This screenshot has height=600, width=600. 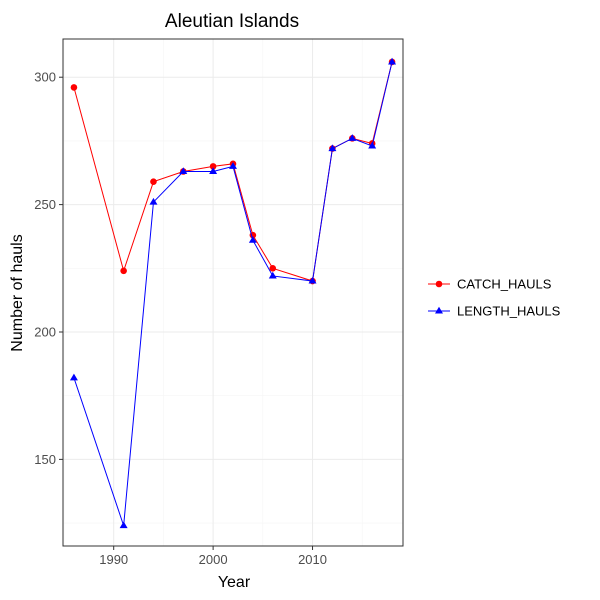 What do you see at coordinates (45, 77) in the screenshot?
I see `y-tick-label: 300` at bounding box center [45, 77].